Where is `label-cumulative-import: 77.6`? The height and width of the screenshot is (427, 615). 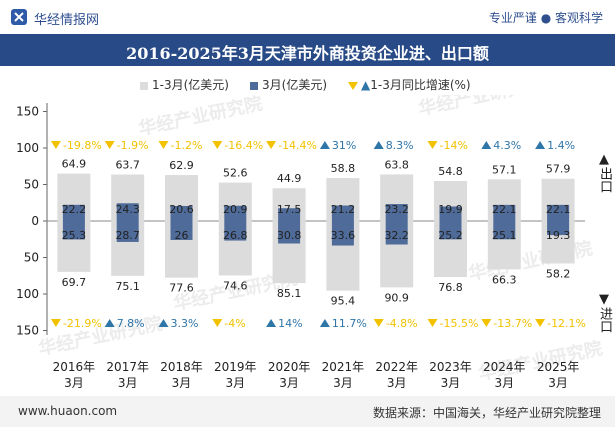 label-cumulative-import: 77.6 is located at coordinates (181, 288).